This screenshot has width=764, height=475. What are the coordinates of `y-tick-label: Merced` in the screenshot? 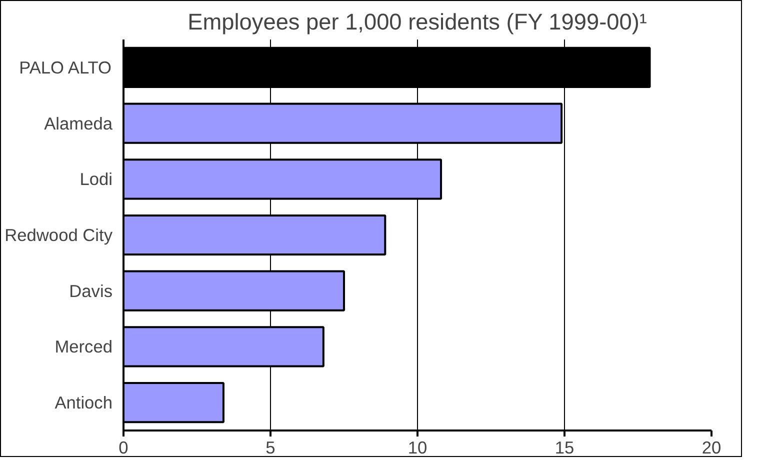 It's located at (83, 346).